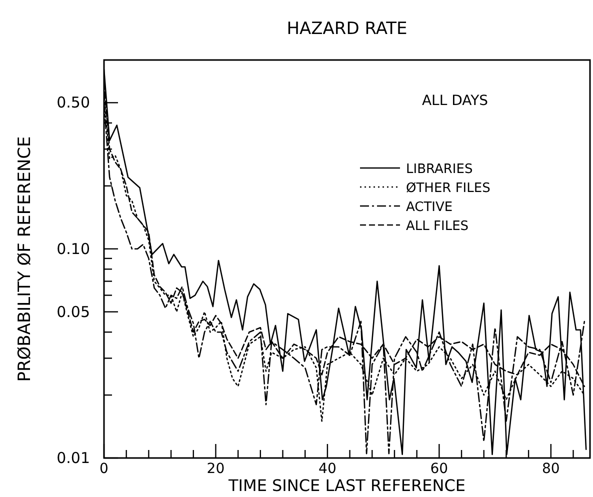 The width and height of the screenshot is (593, 497). I want to click on x-tick-label: 20, so click(215, 469).